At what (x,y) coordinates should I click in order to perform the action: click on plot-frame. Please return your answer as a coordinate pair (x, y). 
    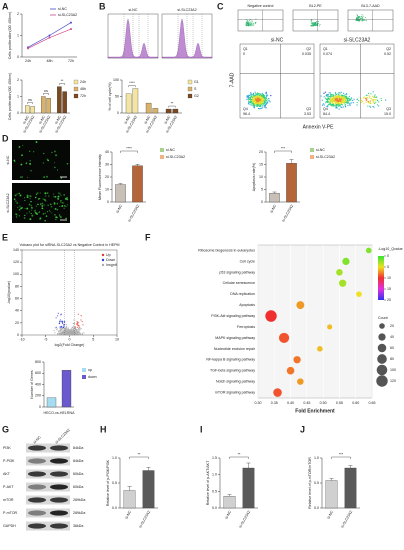
    Looking at the image, I should click on (277, 81).